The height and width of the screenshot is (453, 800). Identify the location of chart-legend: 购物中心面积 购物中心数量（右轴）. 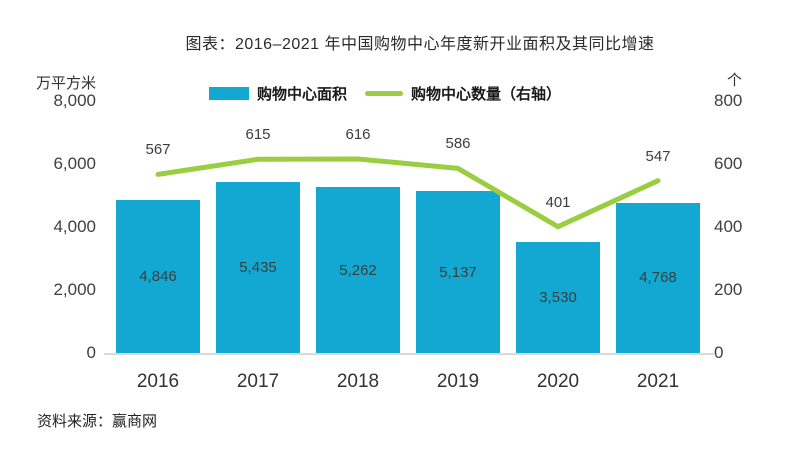
(385, 93).